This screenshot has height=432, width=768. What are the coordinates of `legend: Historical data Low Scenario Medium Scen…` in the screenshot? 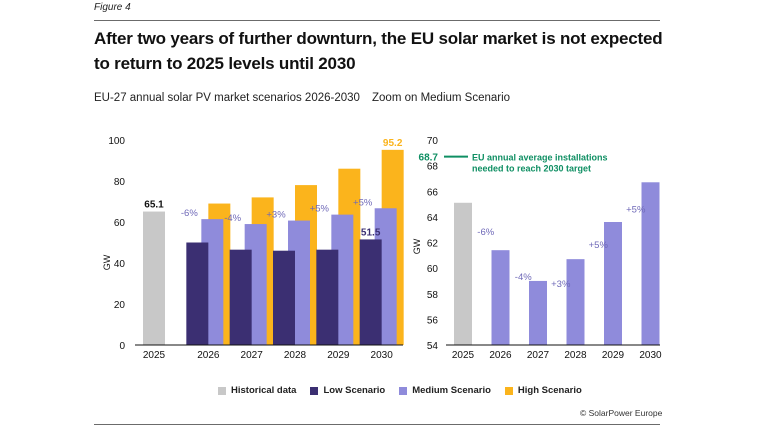 It's located at (400, 390).